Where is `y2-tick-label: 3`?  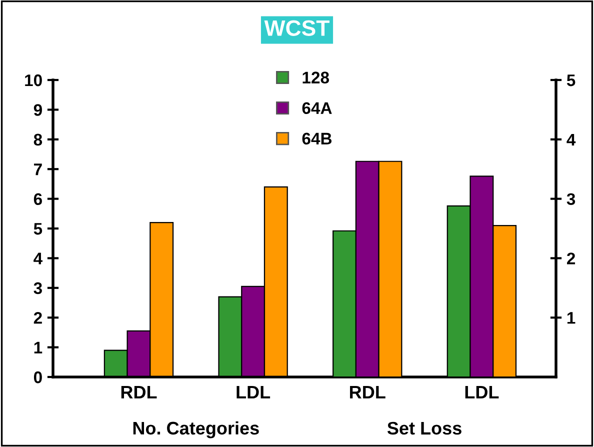 y2-tick-label: 3 is located at coordinates (571, 199).